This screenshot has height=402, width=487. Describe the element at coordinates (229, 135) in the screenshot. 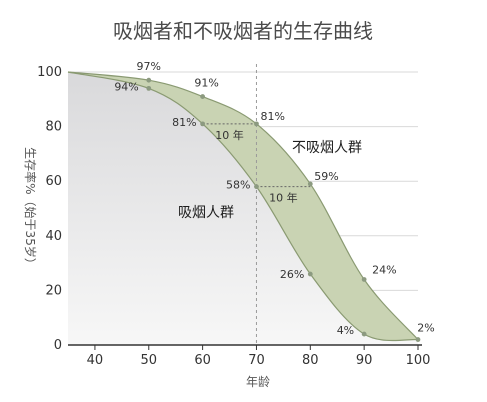

I see `gap-label-0: 10 年` at that location.